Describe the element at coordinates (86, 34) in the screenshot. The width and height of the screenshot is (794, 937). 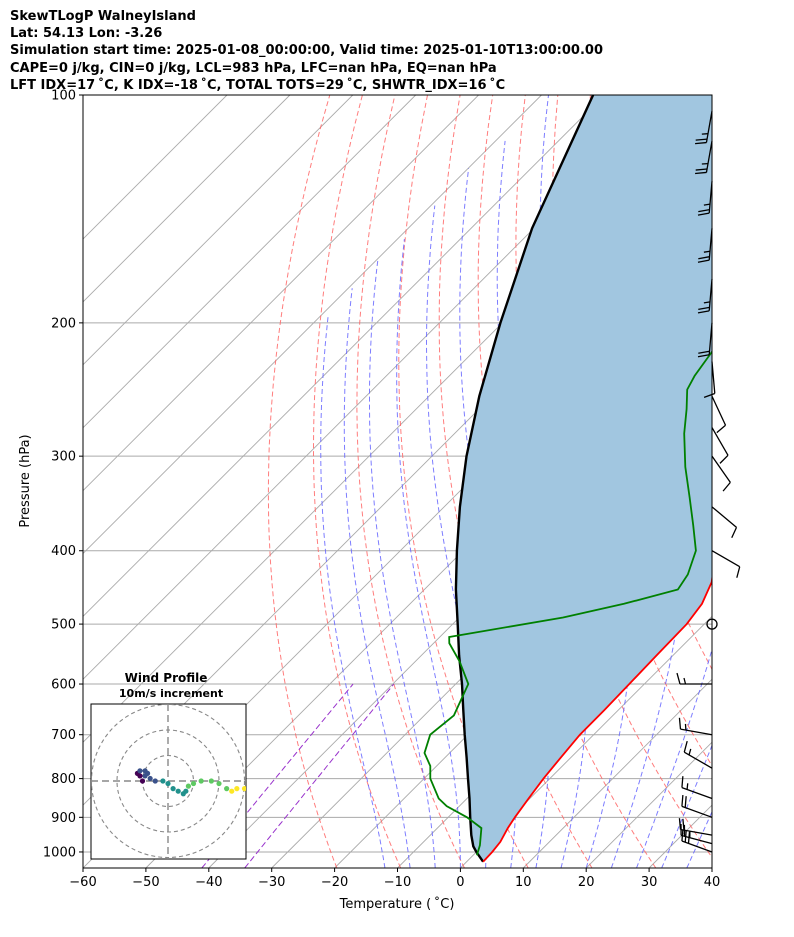
I see `station-coordinates: Lat: 54.13 Lon: -3.26` at that location.